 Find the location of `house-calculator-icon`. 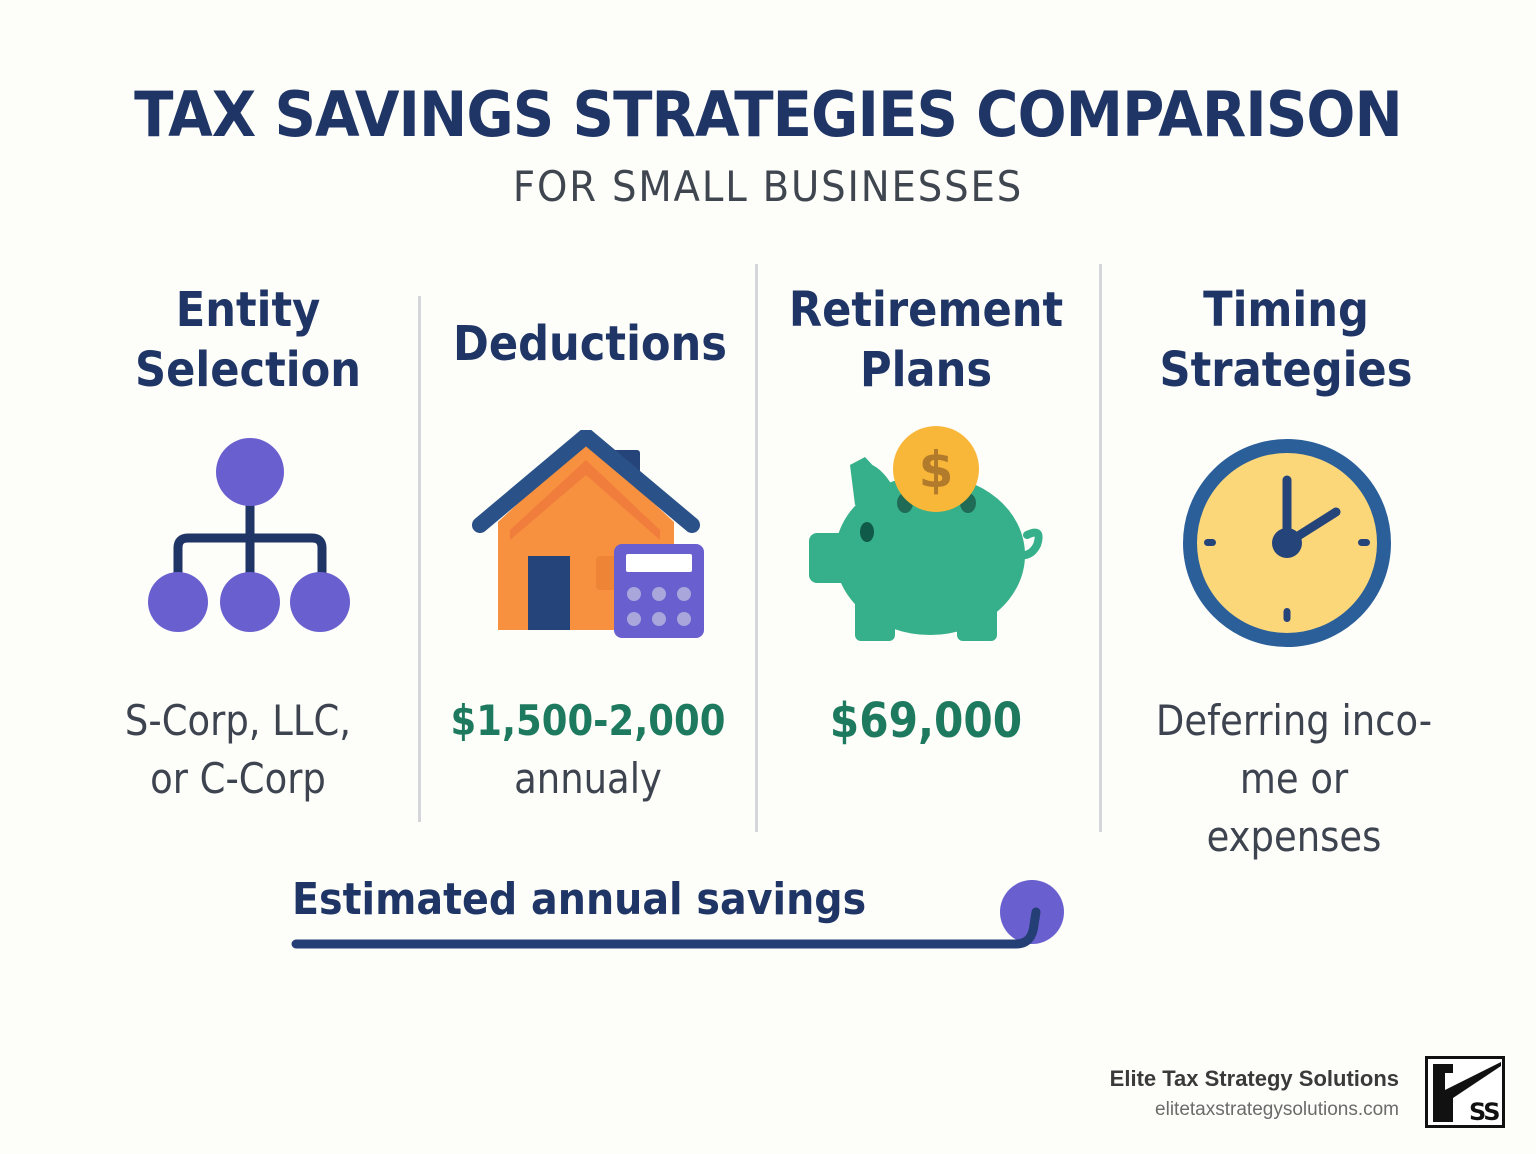

house-calculator-icon is located at coordinates (588, 534).